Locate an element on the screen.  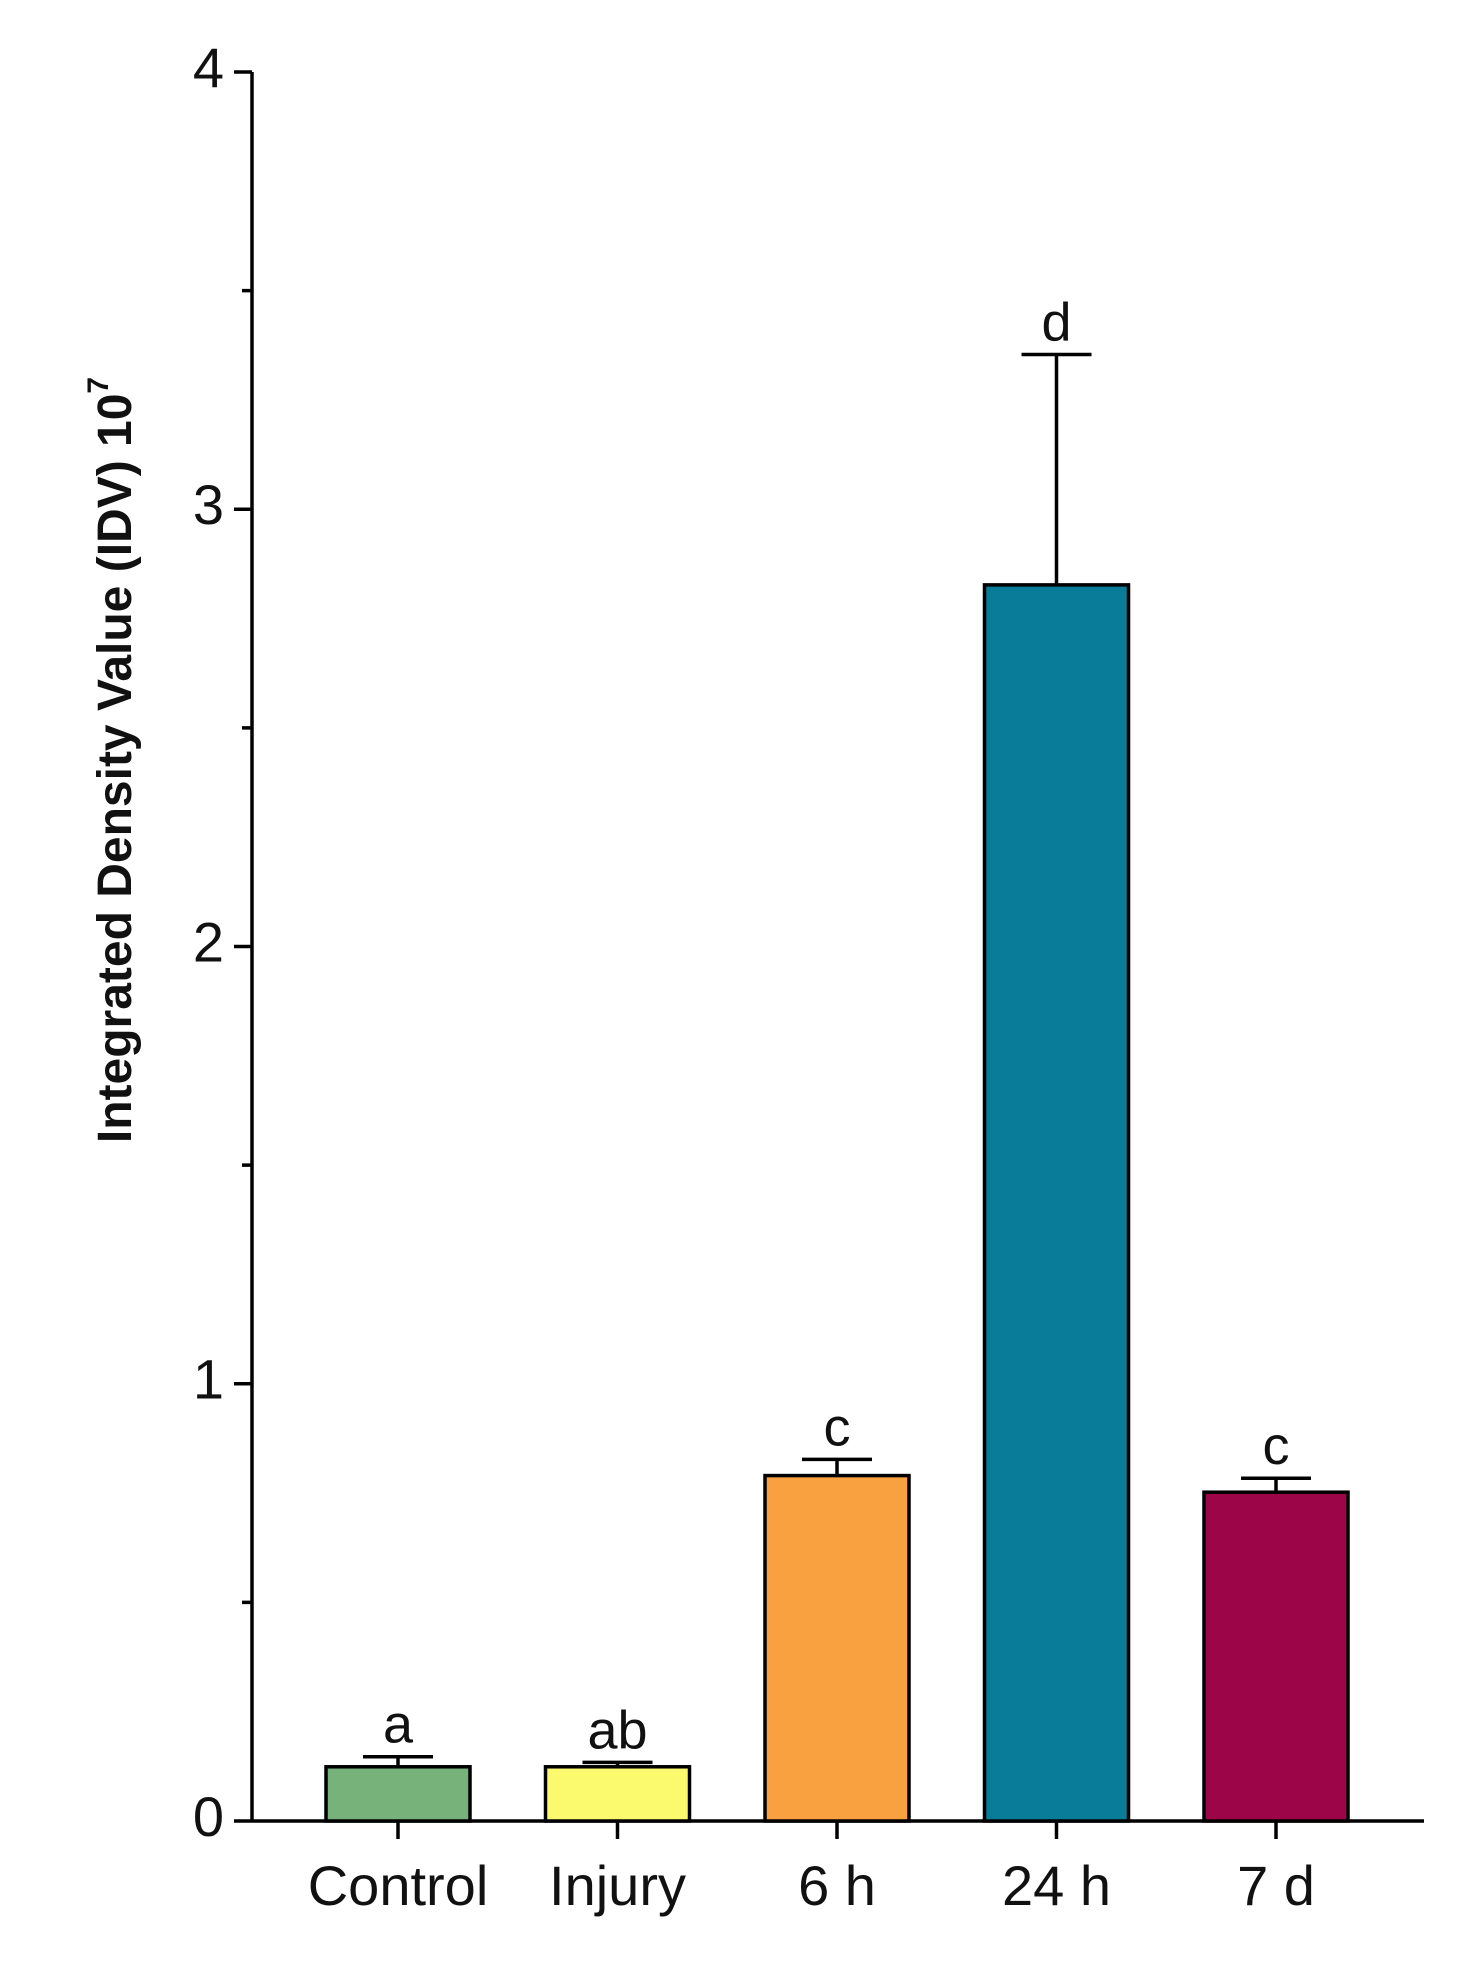
significance-label: d is located at coordinates (1056, 322).